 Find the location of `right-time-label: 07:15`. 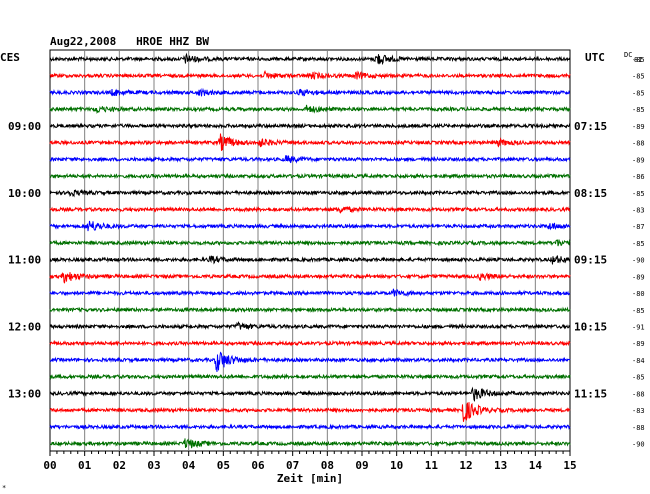

right-time-label: 07:15 is located at coordinates (590, 126).